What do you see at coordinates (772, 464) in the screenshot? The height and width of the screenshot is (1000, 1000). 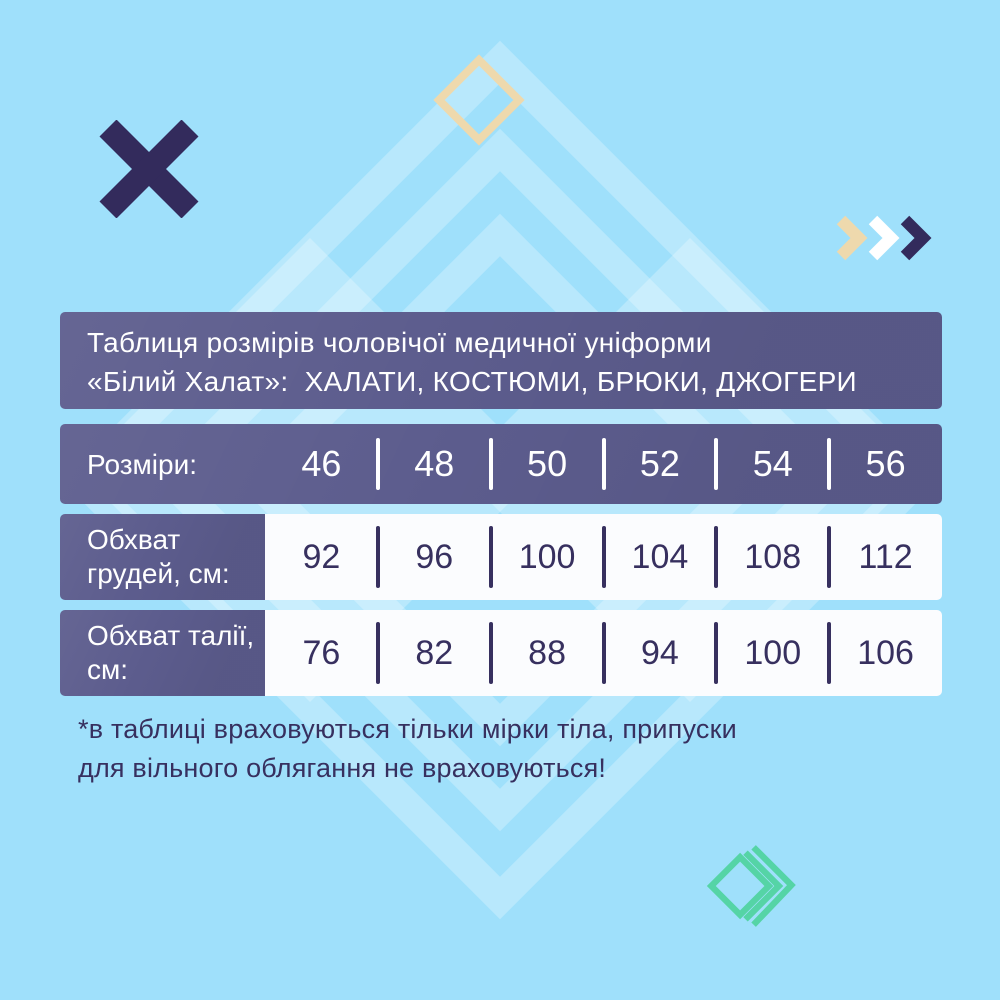 I see `size-cell: 54` at bounding box center [772, 464].